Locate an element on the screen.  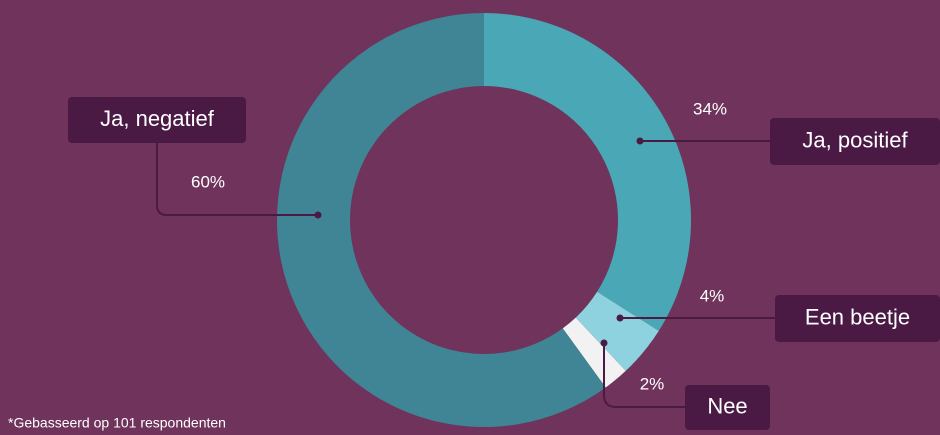
value-label: 60% is located at coordinates (208, 181).